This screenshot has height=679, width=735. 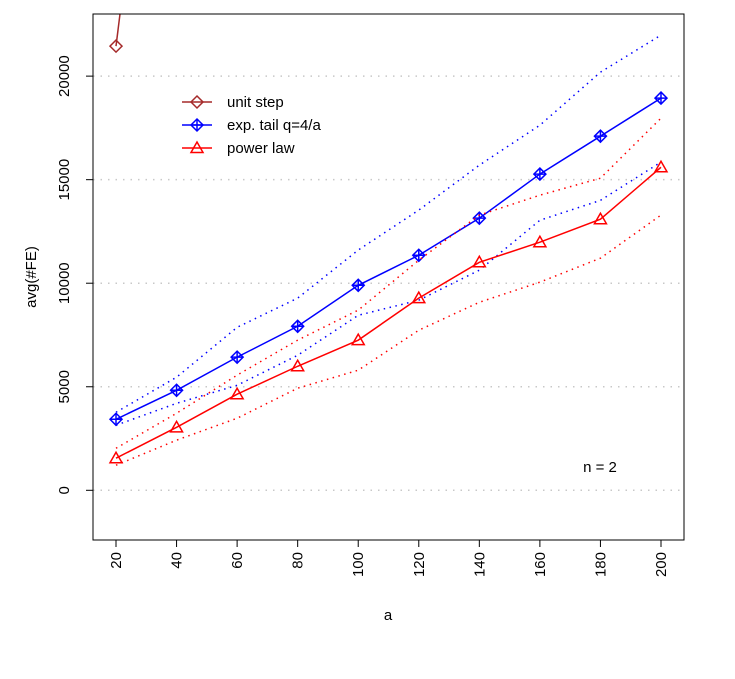 What do you see at coordinates (64, 386) in the screenshot?
I see `y-tick-label: 5000` at bounding box center [64, 386].